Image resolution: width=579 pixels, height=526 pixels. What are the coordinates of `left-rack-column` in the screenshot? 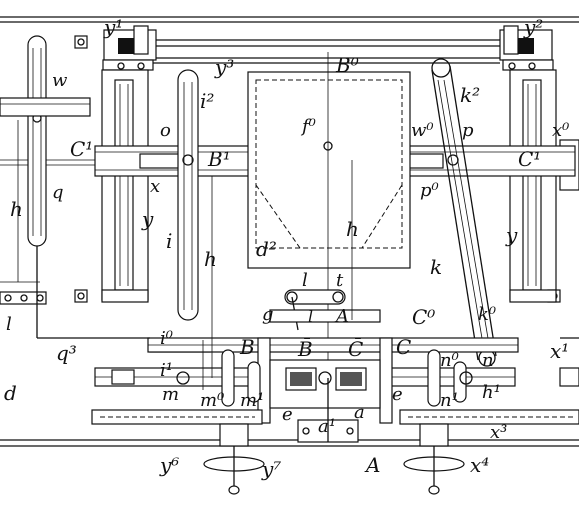 It's located at (111, 169).